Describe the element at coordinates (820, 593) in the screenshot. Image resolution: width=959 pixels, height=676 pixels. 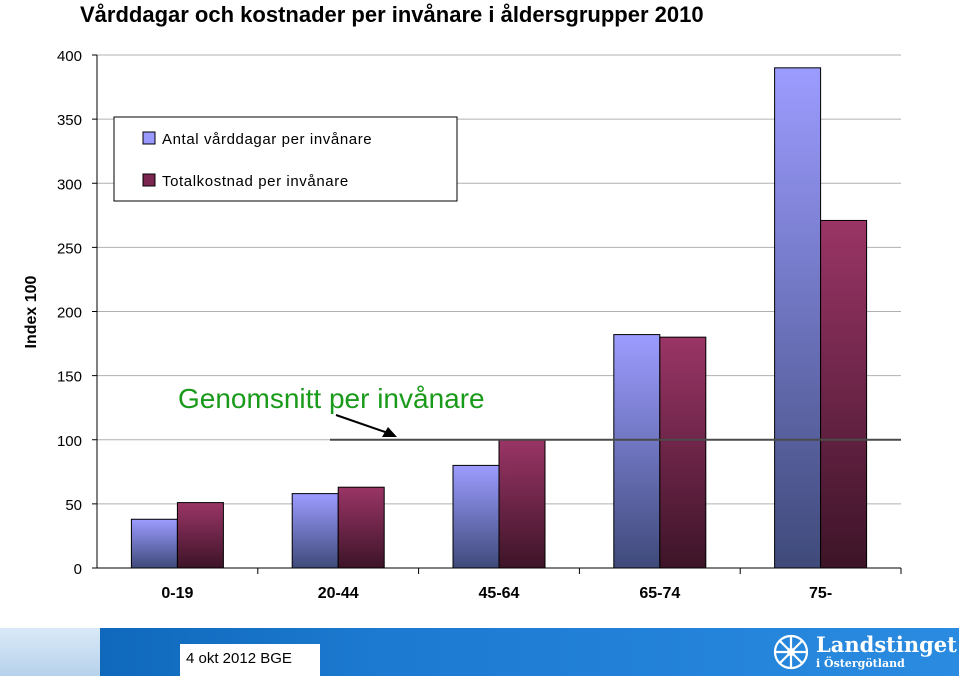
I see `x-tick-label: 75-` at that location.